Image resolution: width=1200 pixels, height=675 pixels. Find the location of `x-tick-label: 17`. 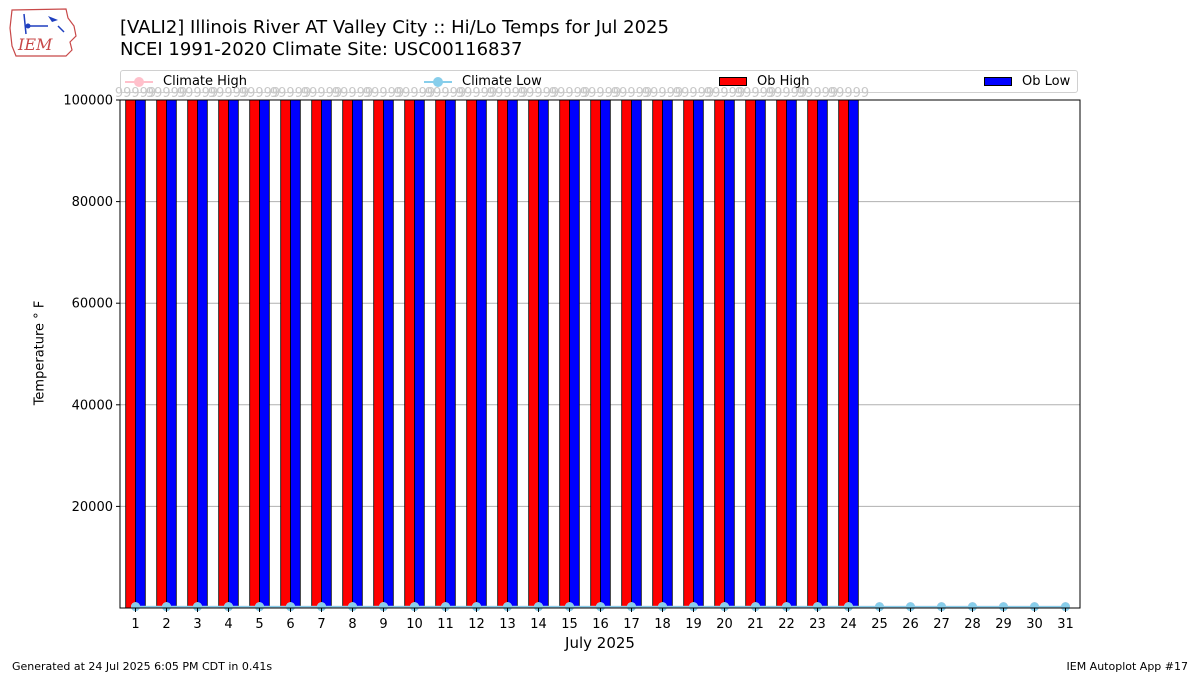

x-tick-label: 17 is located at coordinates (631, 624).